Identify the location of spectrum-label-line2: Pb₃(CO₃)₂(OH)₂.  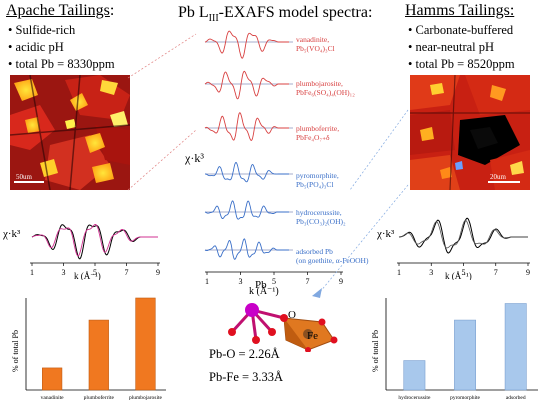
(321, 221).